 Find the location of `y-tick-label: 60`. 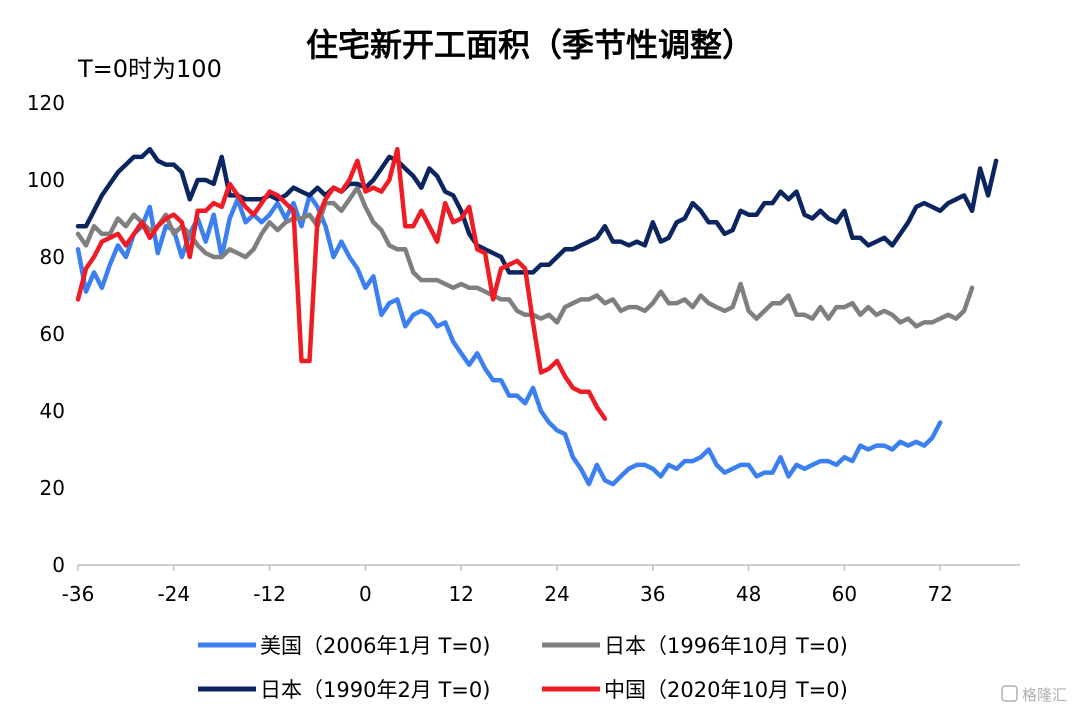

y-tick-label: 60 is located at coordinates (52, 334).